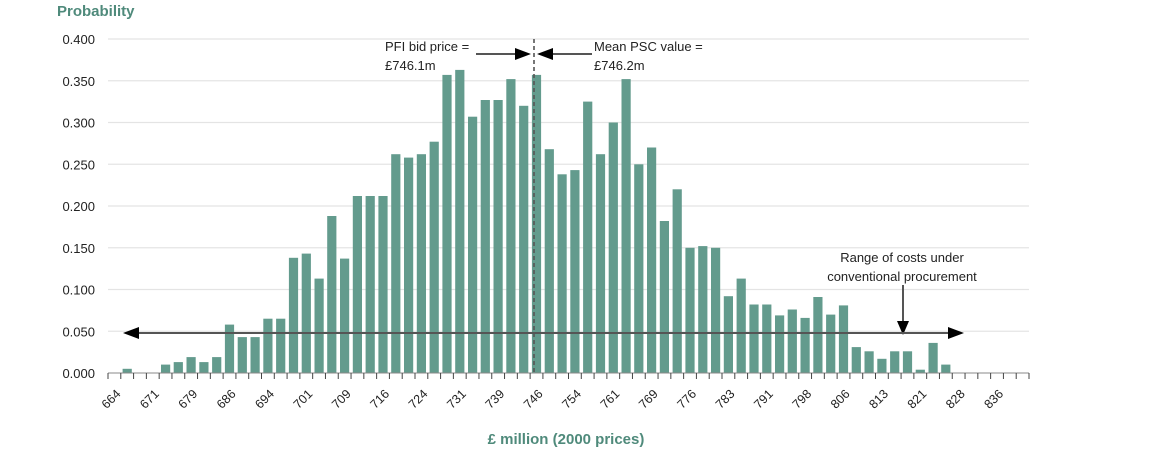  What do you see at coordinates (111, 399) in the screenshot?
I see `x-tick-label: 664` at bounding box center [111, 399].